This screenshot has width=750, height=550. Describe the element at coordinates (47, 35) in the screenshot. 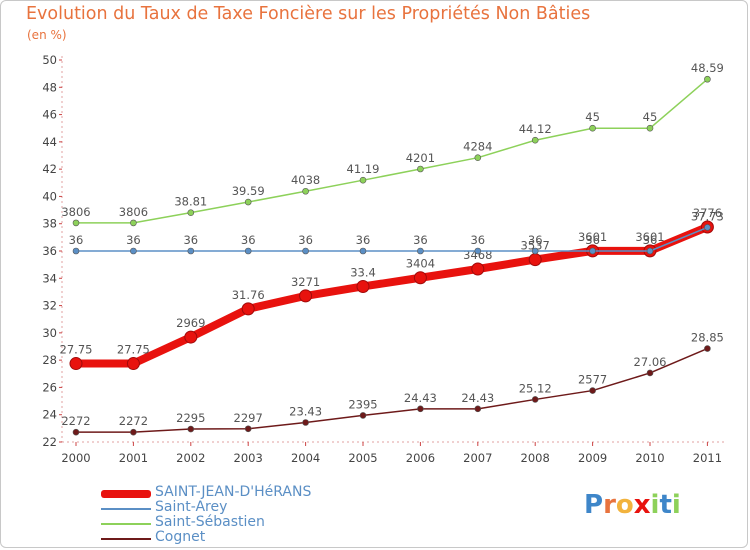

I see `unit-label: (en %)` at that location.